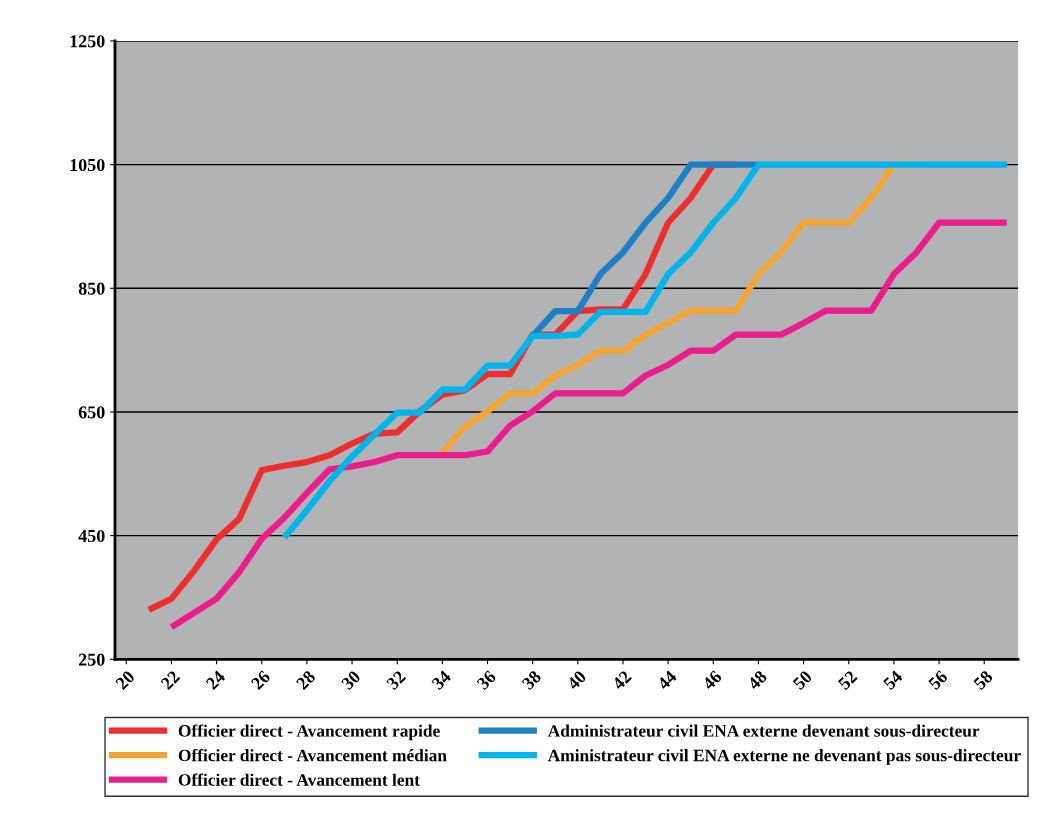 This screenshot has width=1055, height=819. I want to click on x-tick-label: 46, so click(712, 680).